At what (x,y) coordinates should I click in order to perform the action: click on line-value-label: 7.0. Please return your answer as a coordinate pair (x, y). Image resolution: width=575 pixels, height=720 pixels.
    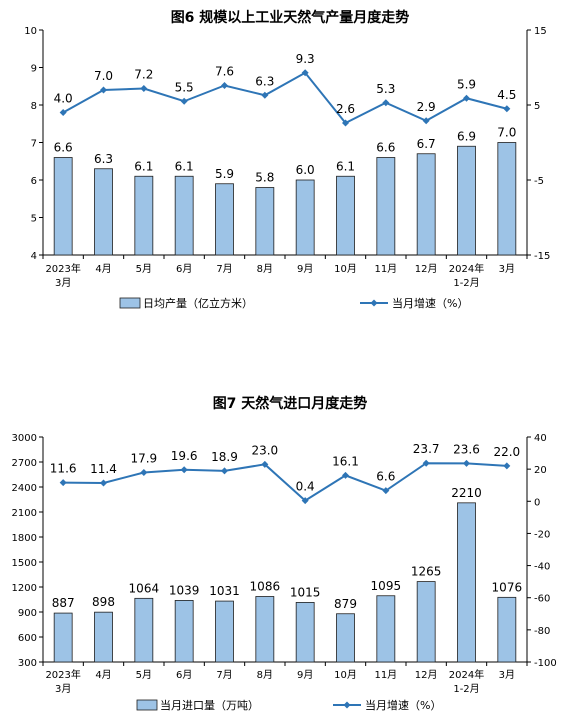
    Looking at the image, I should click on (103, 76).